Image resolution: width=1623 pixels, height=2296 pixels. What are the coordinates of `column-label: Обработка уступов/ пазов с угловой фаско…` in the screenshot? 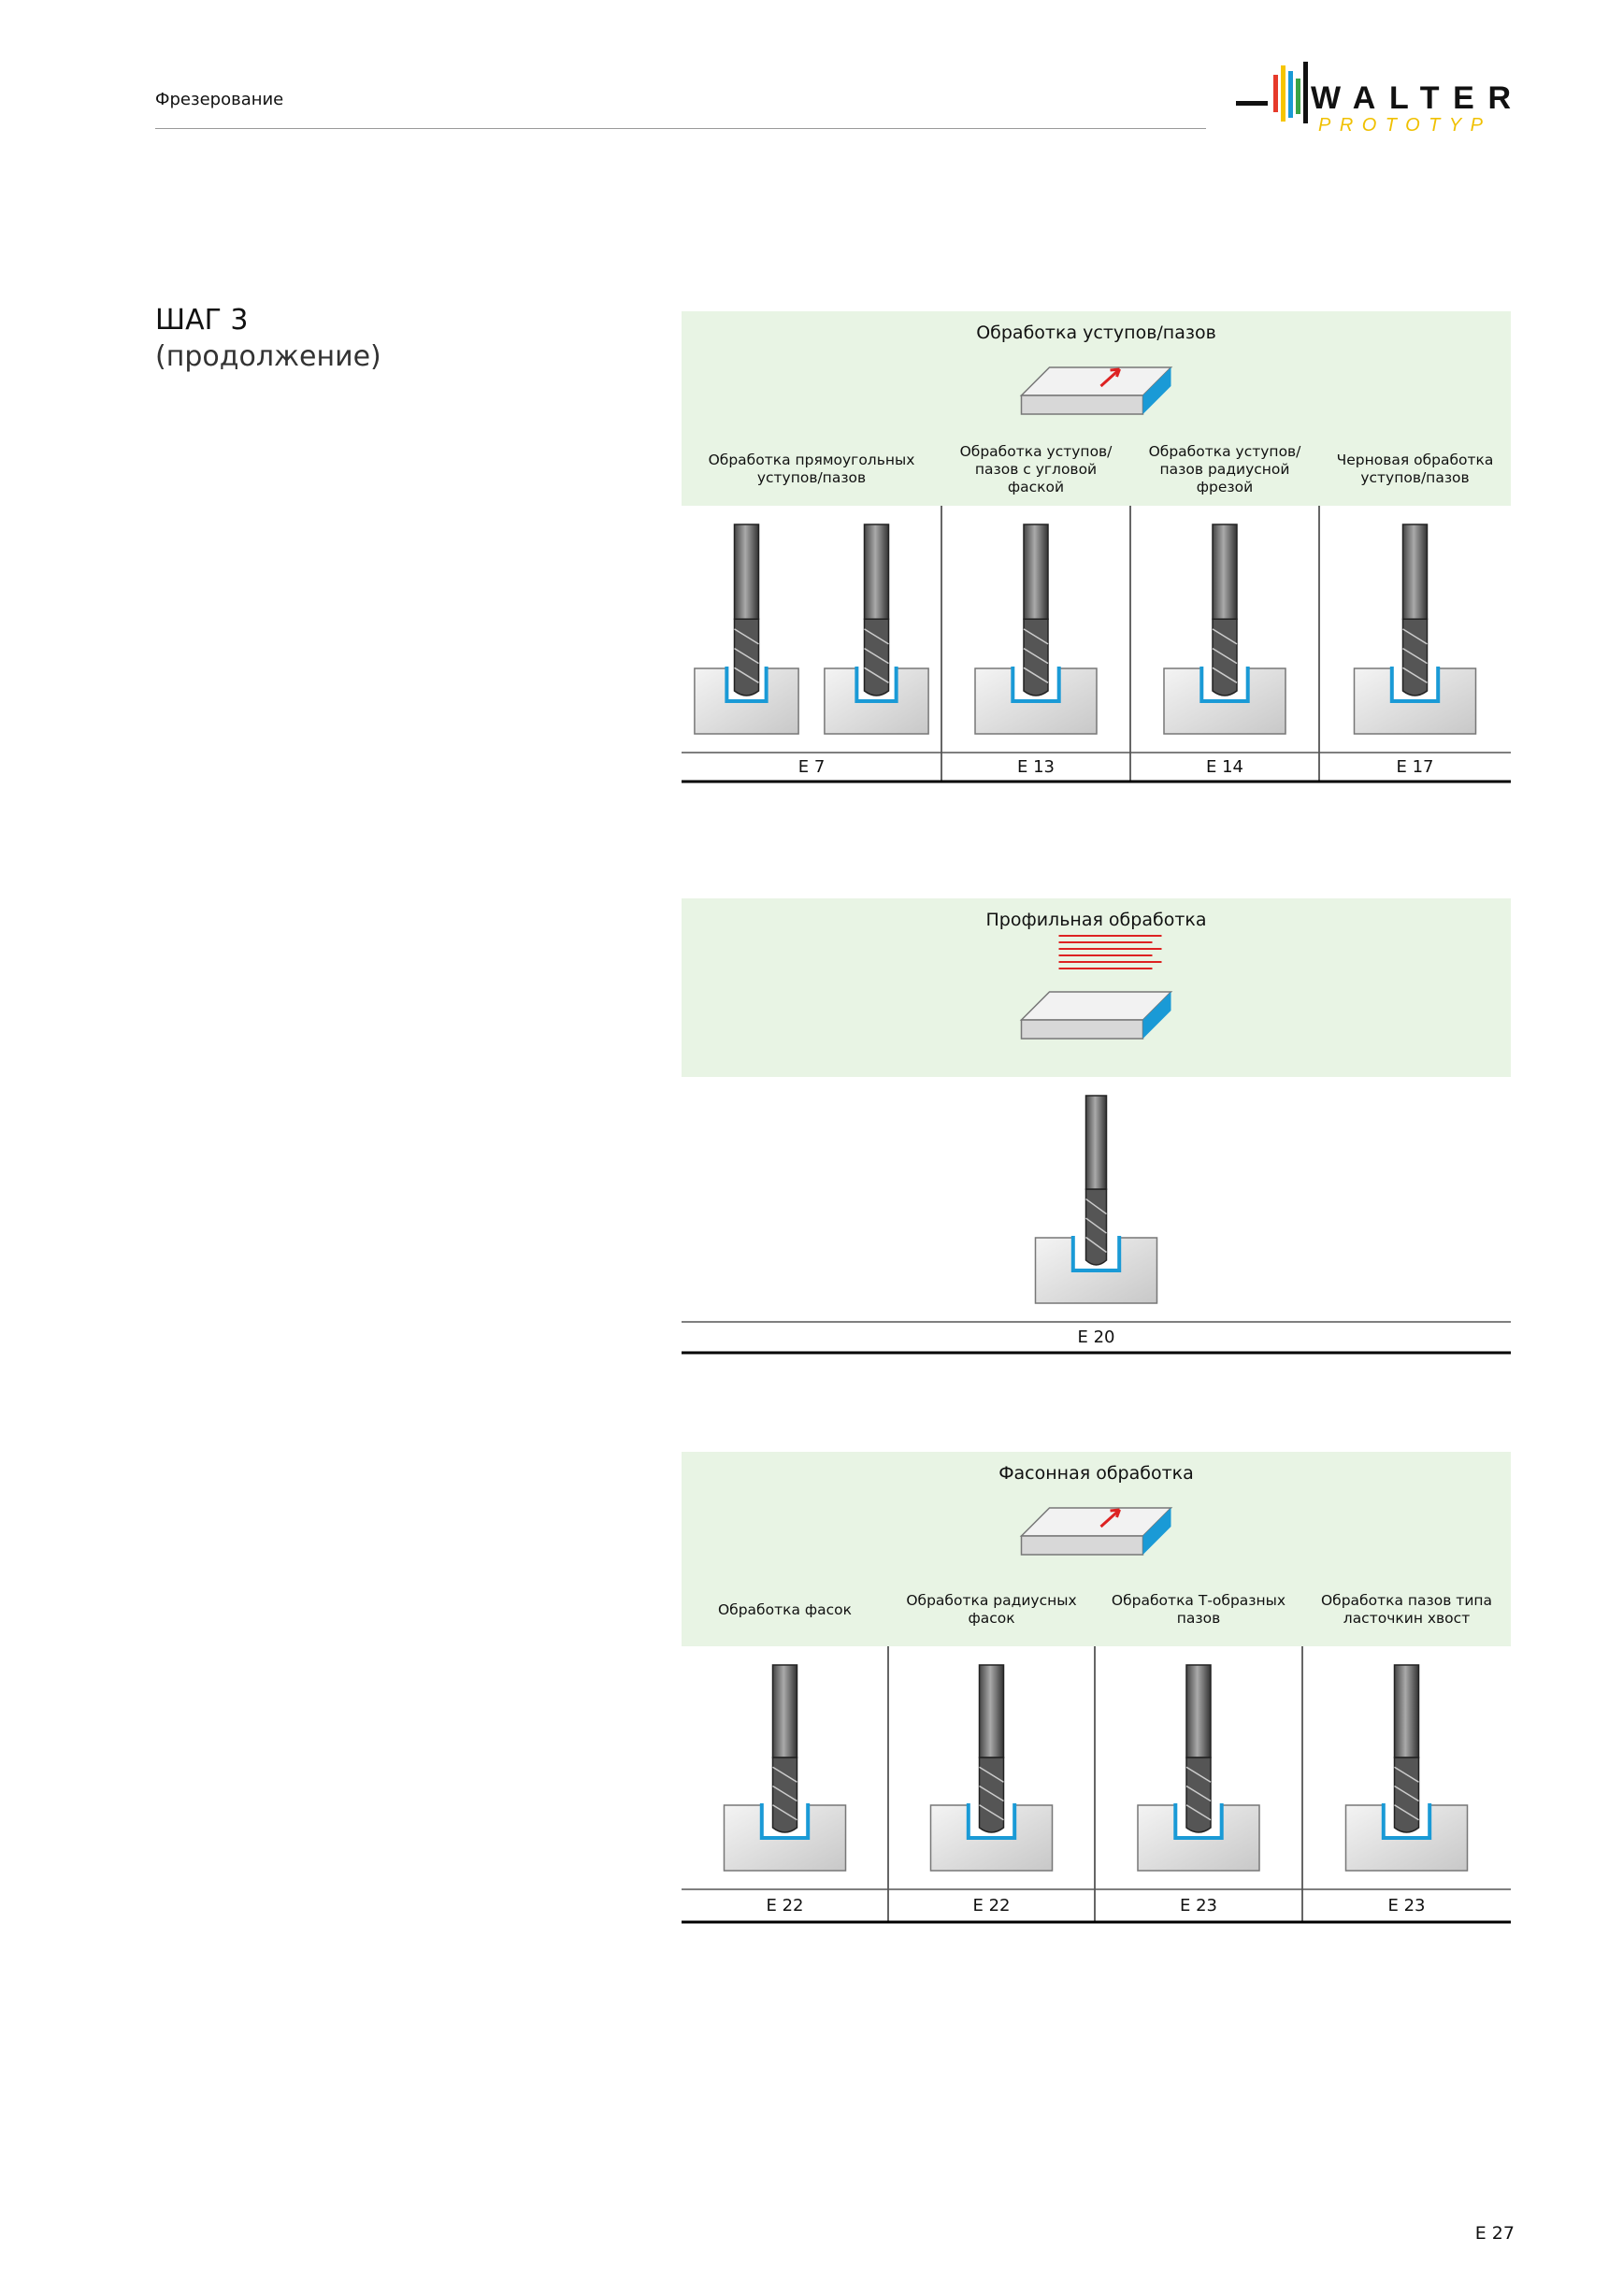 It's located at (1036, 468).